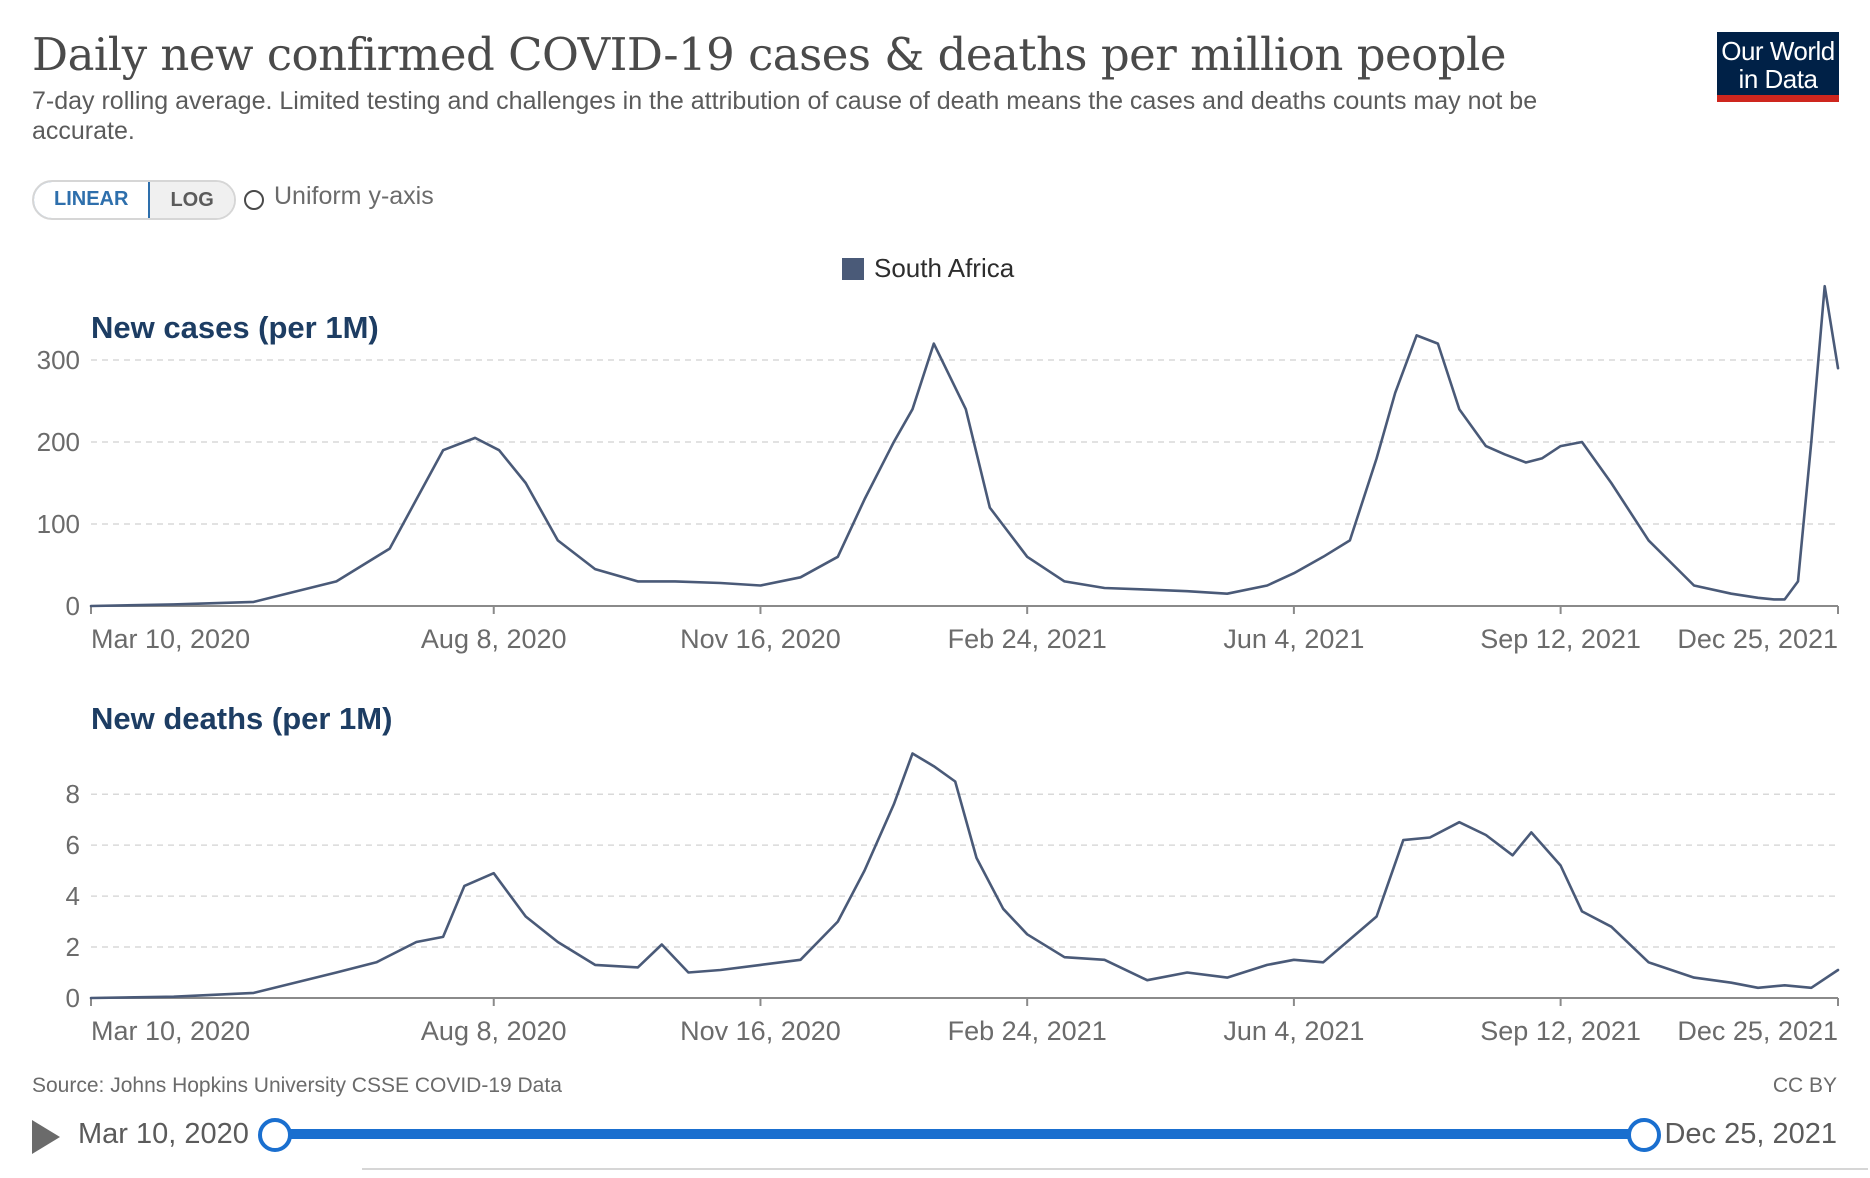  Describe the element at coordinates (959, 1134) in the screenshot. I see `timeline-track` at that location.